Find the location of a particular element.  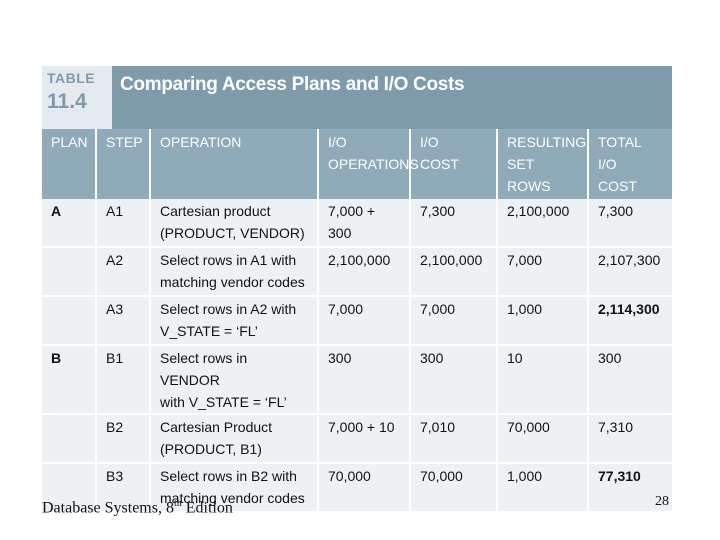

table-label-number: 11.4 is located at coordinates (67, 101).